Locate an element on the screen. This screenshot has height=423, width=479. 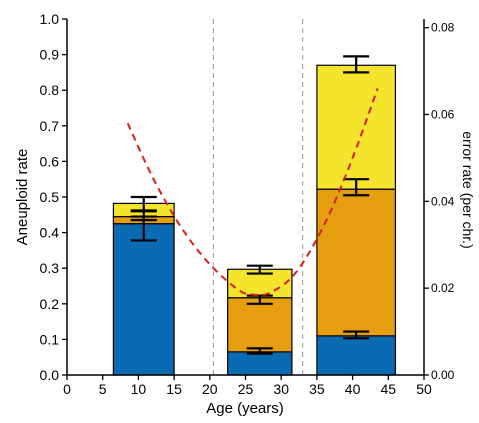
right-tick-label: 0.08 is located at coordinates (443, 28).